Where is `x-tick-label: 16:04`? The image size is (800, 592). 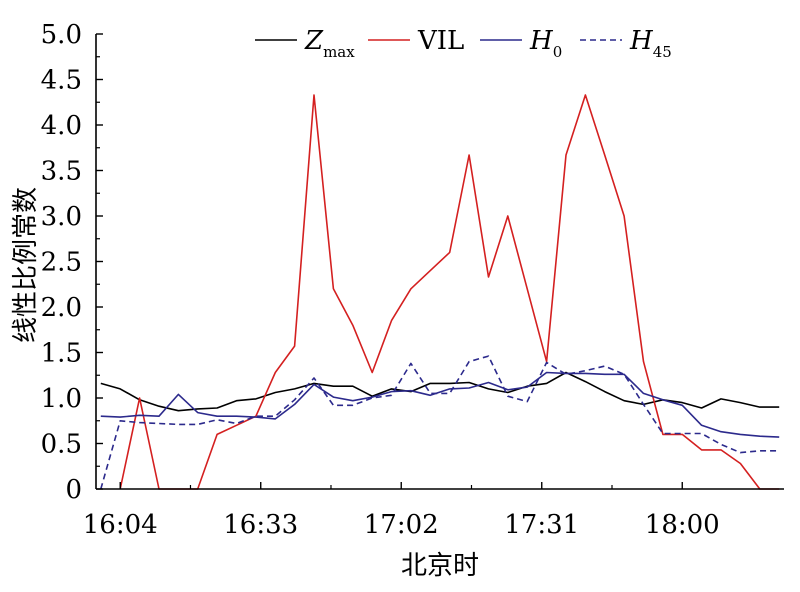
x-tick-label: 16:04 is located at coordinates (120, 525).